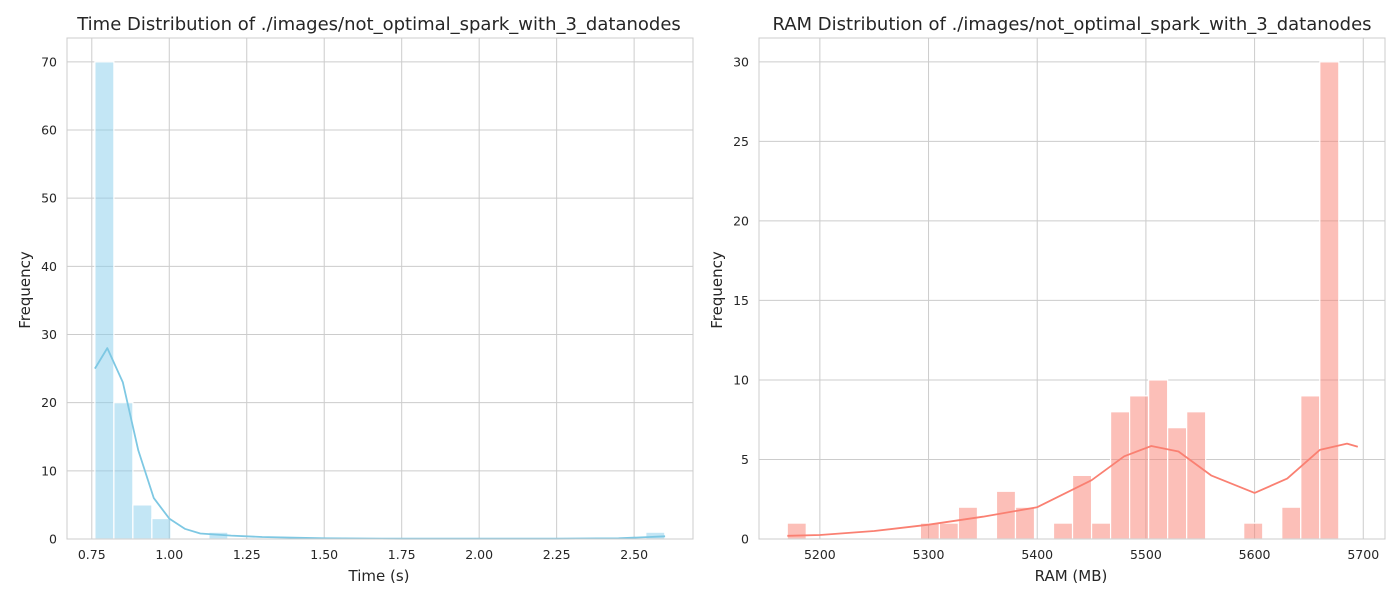 This screenshot has width=1400, height=600. Describe the element at coordinates (49, 198) in the screenshot. I see `time-y-tick-label: 50` at that location.